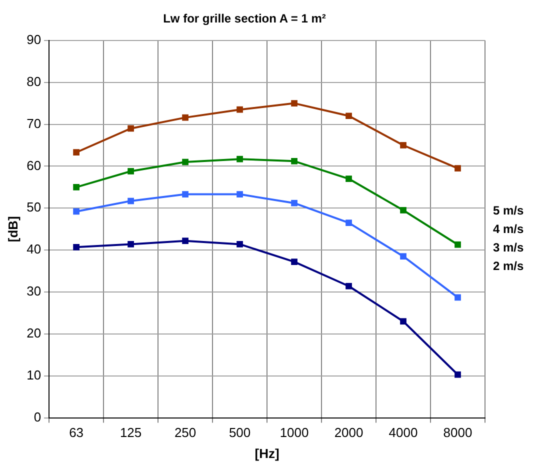 The height and width of the screenshot is (464, 537). Describe the element at coordinates (457, 432) in the screenshot. I see `x-tick-label: 8000` at that location.